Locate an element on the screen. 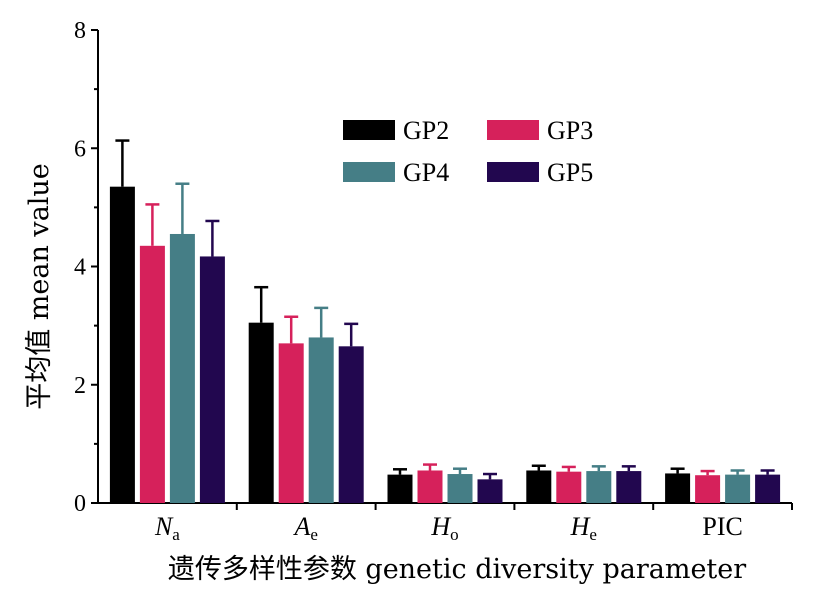 The width and height of the screenshot is (822, 601). y-tick-label: 2 is located at coordinates (80, 386).